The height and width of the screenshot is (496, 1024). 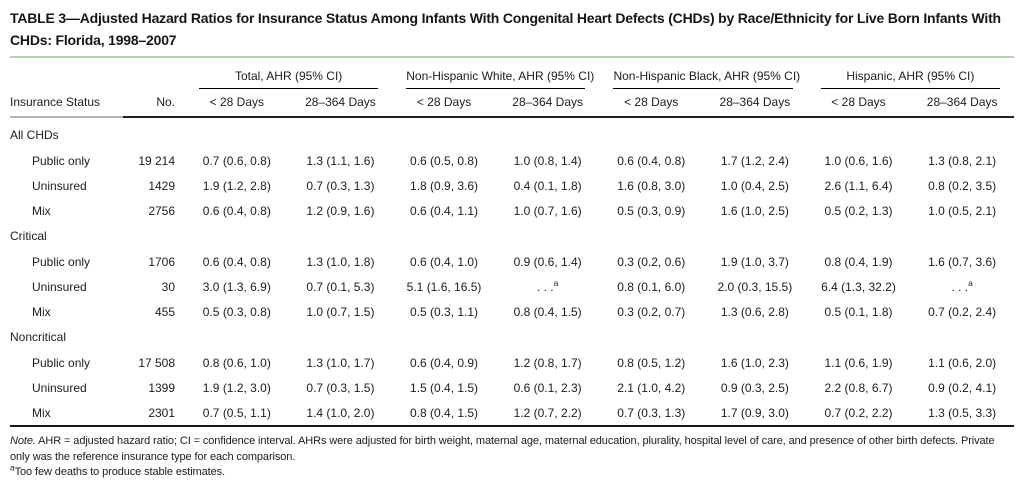 What do you see at coordinates (962, 412) in the screenshot?
I see `ahr-cell: 1.3 (0.5, 3.3)` at bounding box center [962, 412].